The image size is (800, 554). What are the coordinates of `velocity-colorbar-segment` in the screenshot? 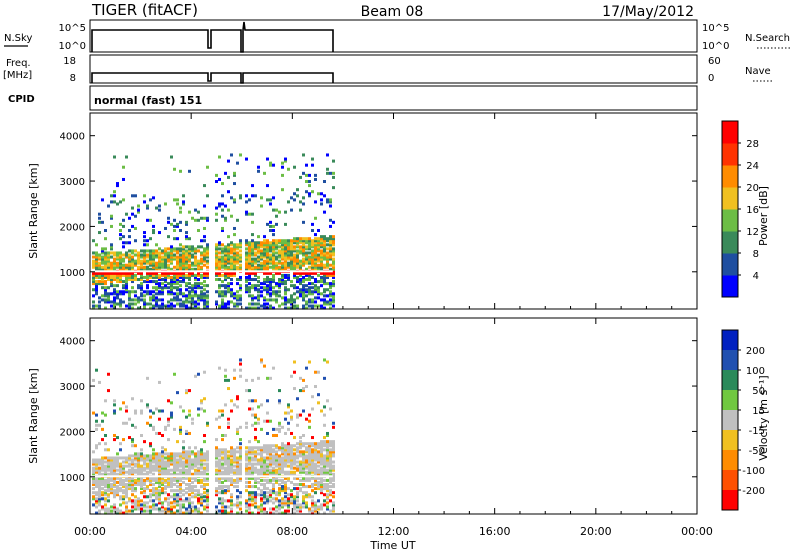 It's located at (730, 440).